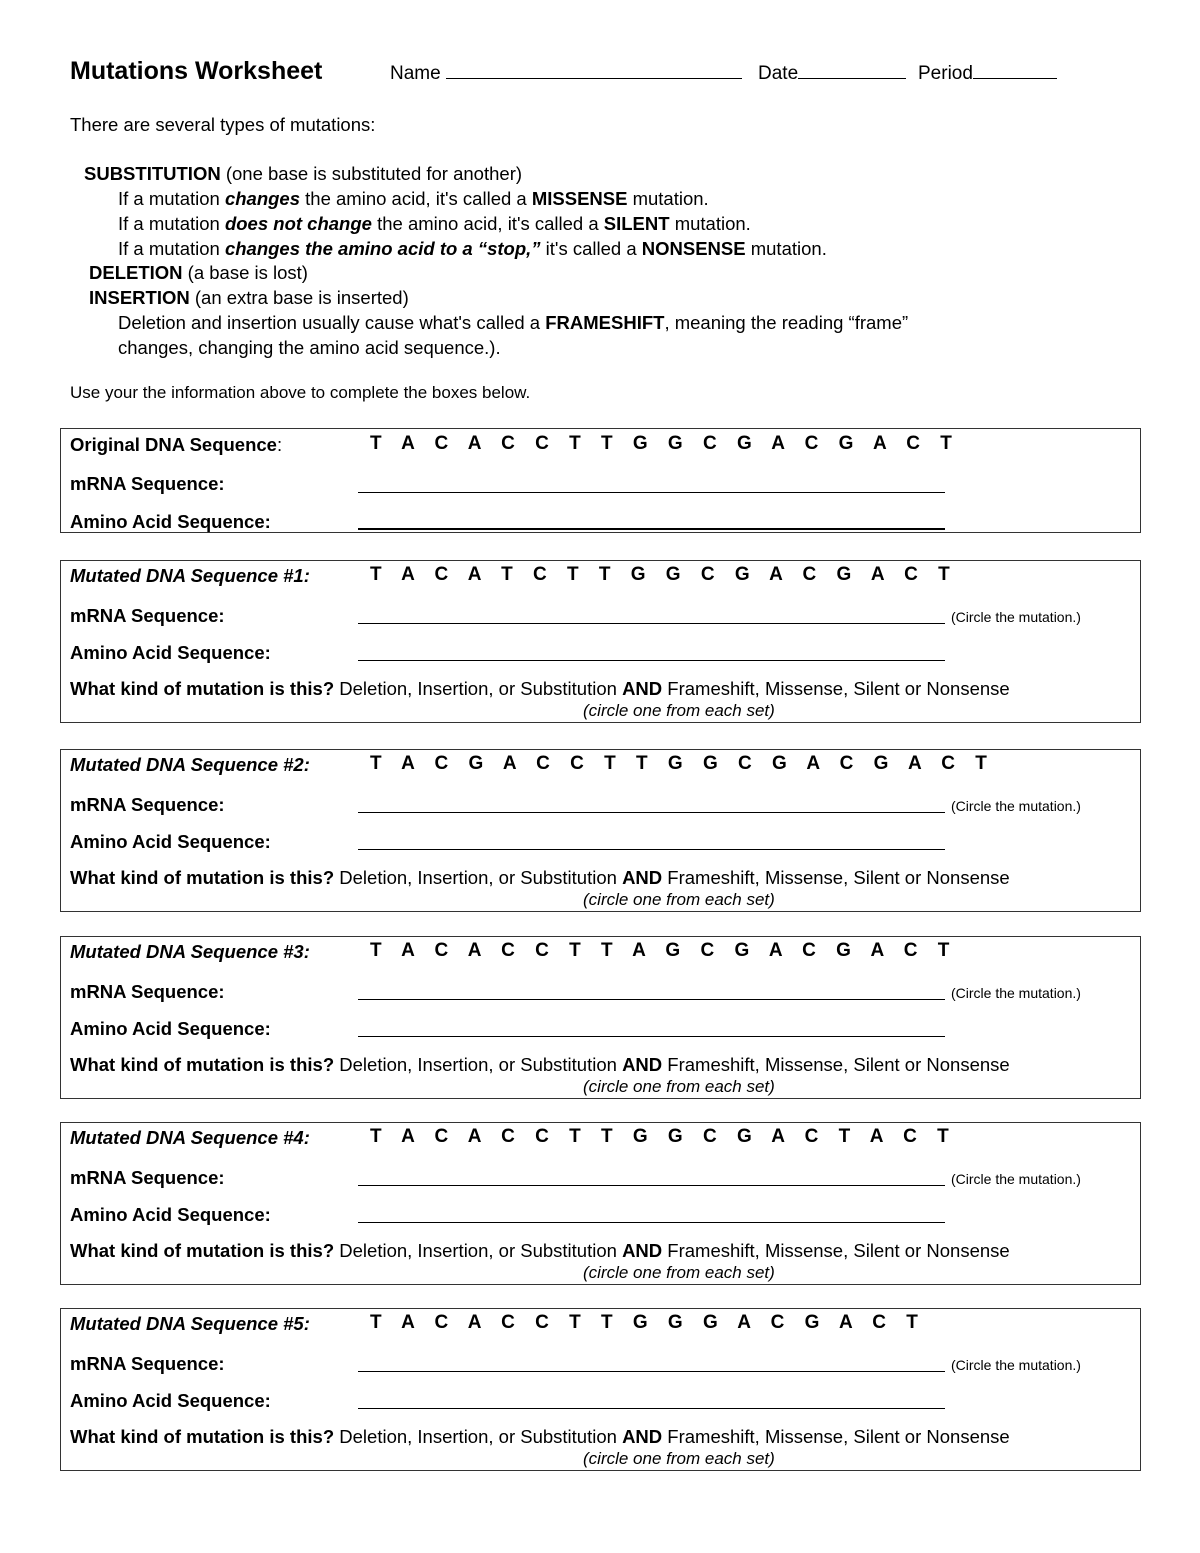 This screenshot has height=1553, width=1200. I want to click on original-sequence: T A C A C C T T G G C G A C G A C T, so click(665, 443).